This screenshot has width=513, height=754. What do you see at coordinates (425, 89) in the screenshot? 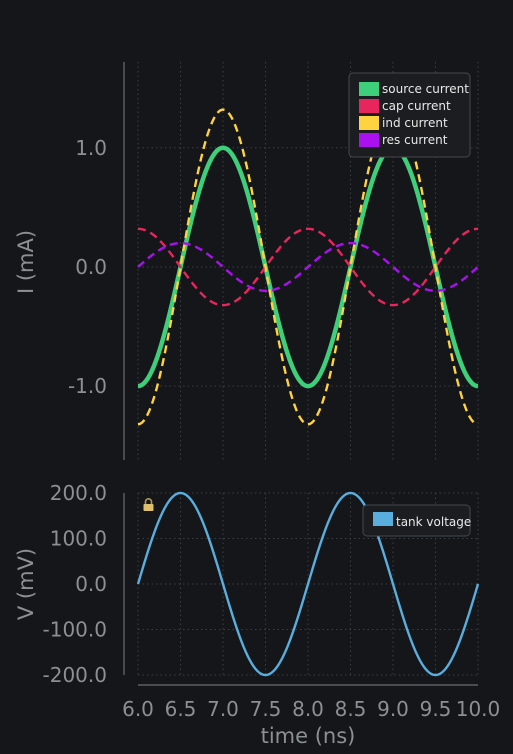
I see `legend-label: source current` at bounding box center [425, 89].